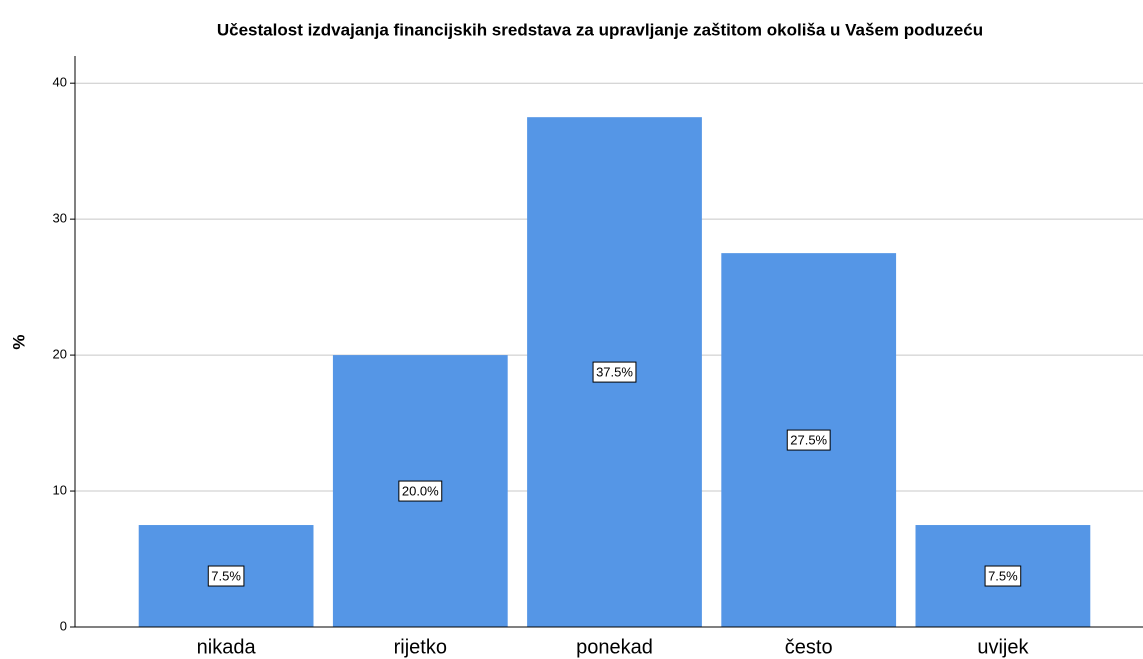 The image size is (1143, 659). Describe the element at coordinates (614, 647) in the screenshot. I see `x-tick-label: ponekad` at that location.